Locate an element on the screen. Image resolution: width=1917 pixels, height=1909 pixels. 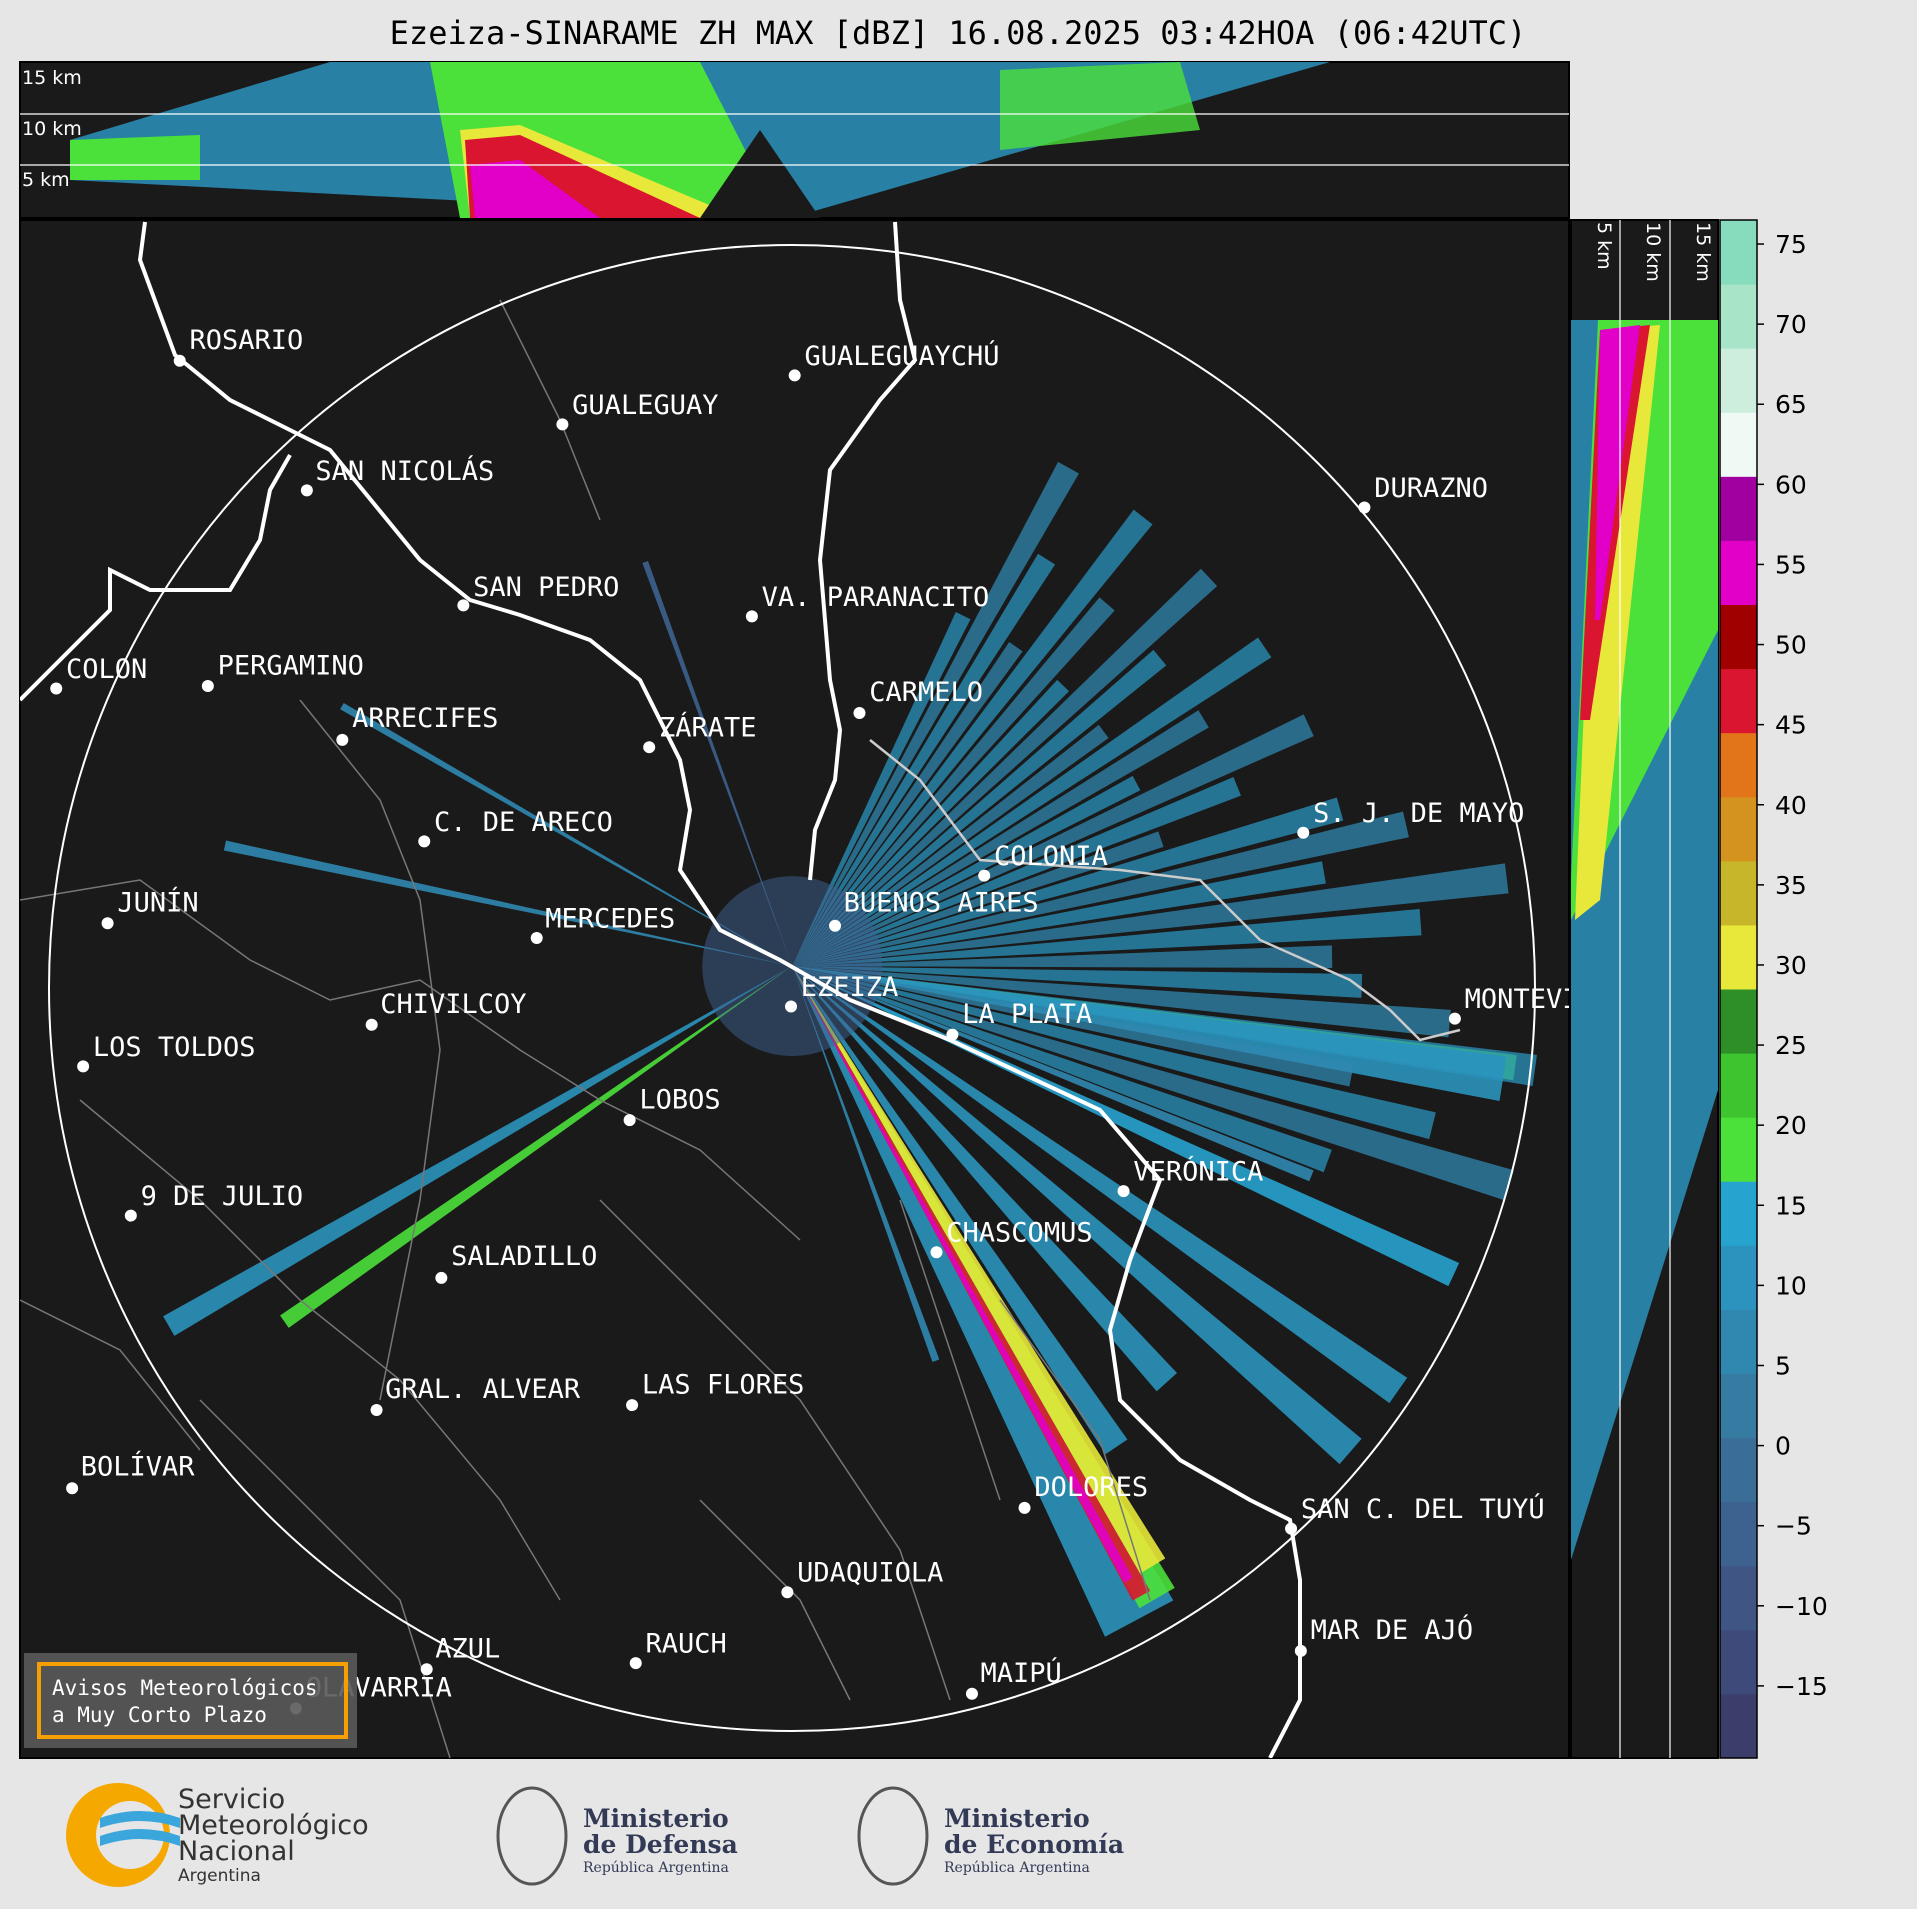
city-label: MAIPÚ is located at coordinates (1021, 1673).